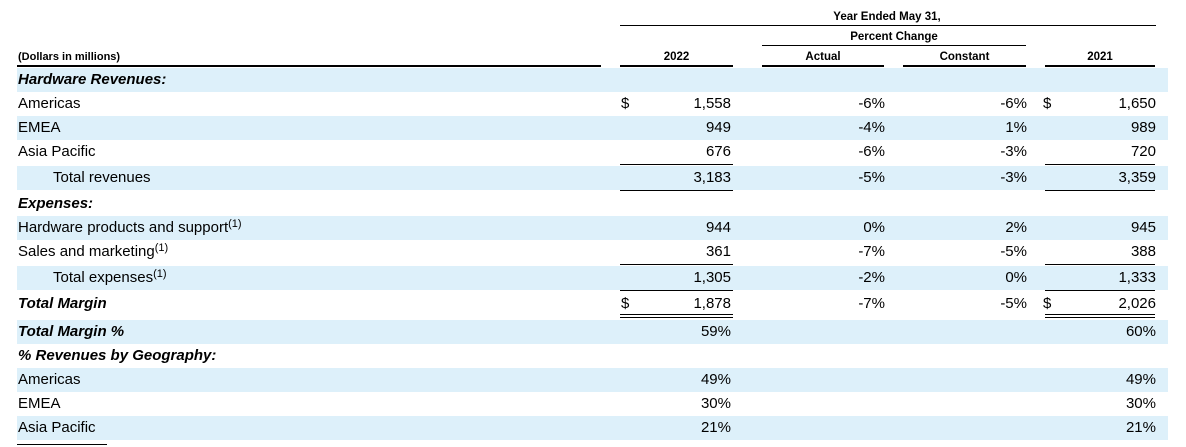 This screenshot has height=447, width=1186. I want to click on subtotal-rule-2022, so click(676, 164).